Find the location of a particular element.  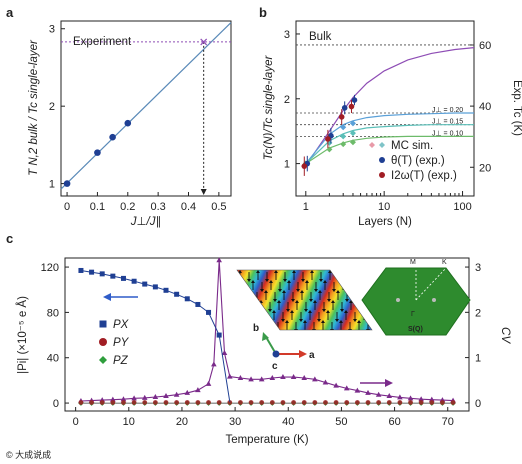

crystal-axes: b a c is located at coordinates (284, 347).